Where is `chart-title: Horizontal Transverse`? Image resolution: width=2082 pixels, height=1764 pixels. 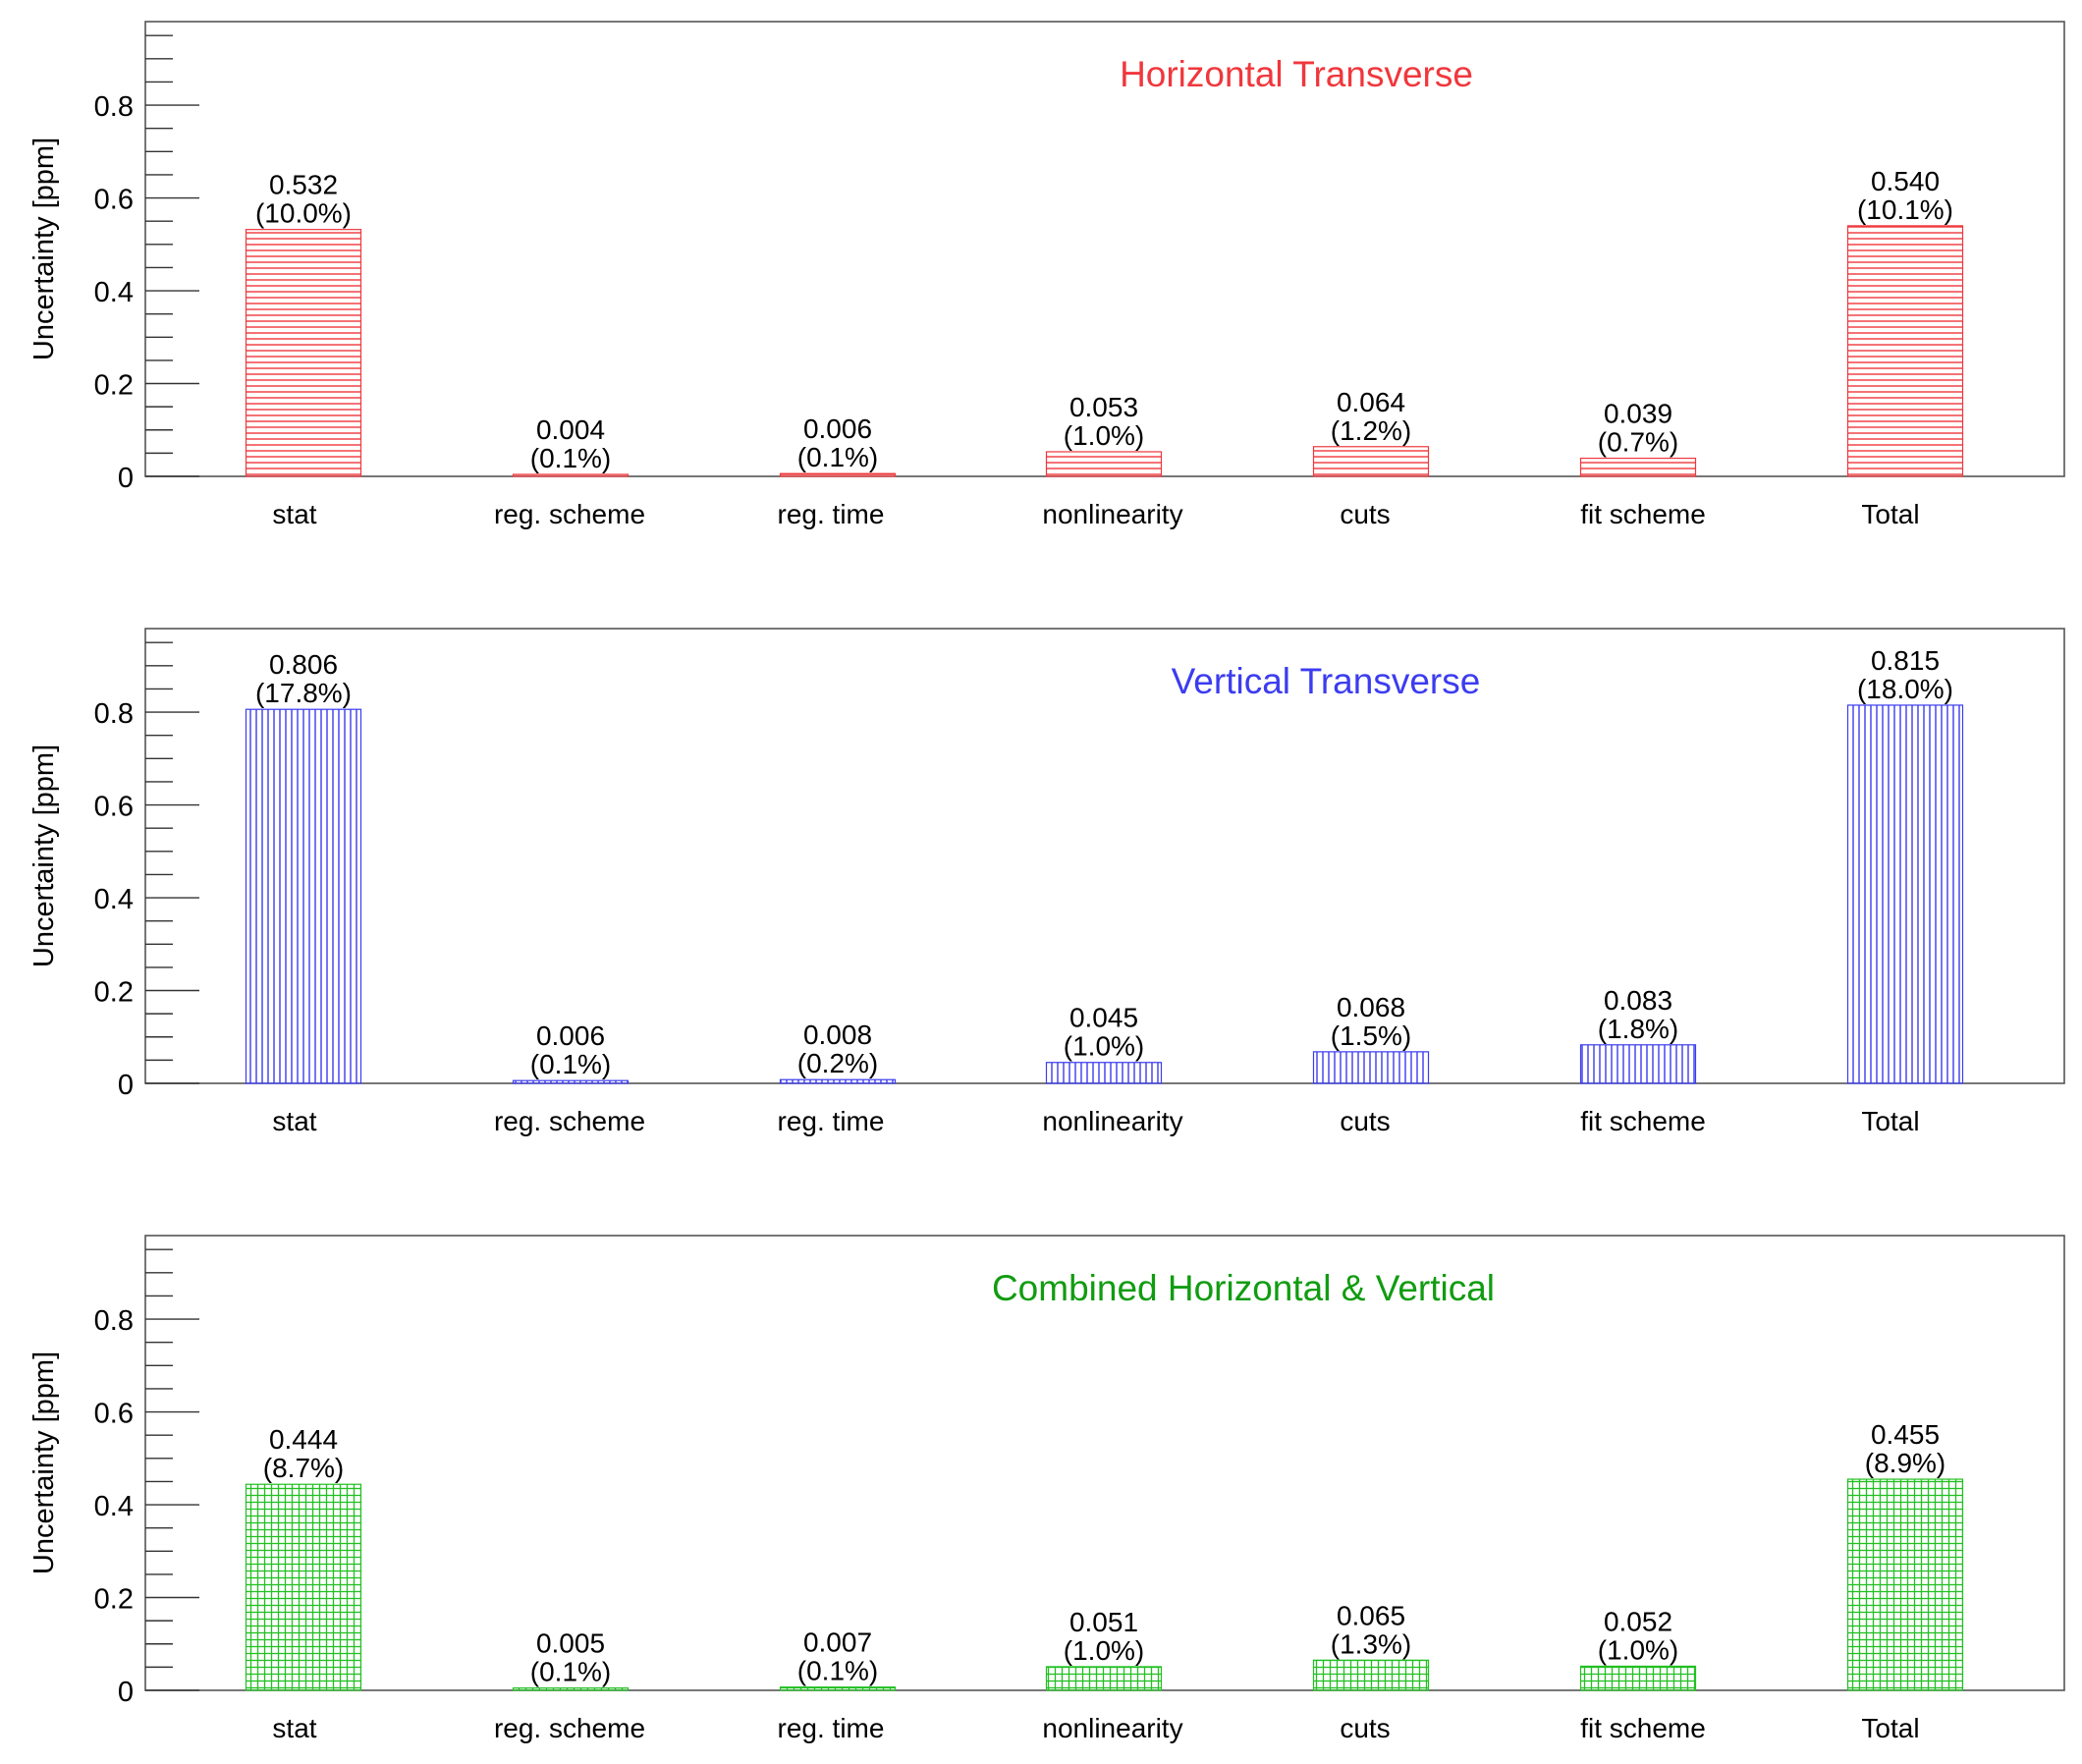 chart-title: Horizontal Transverse is located at coordinates (1296, 74).